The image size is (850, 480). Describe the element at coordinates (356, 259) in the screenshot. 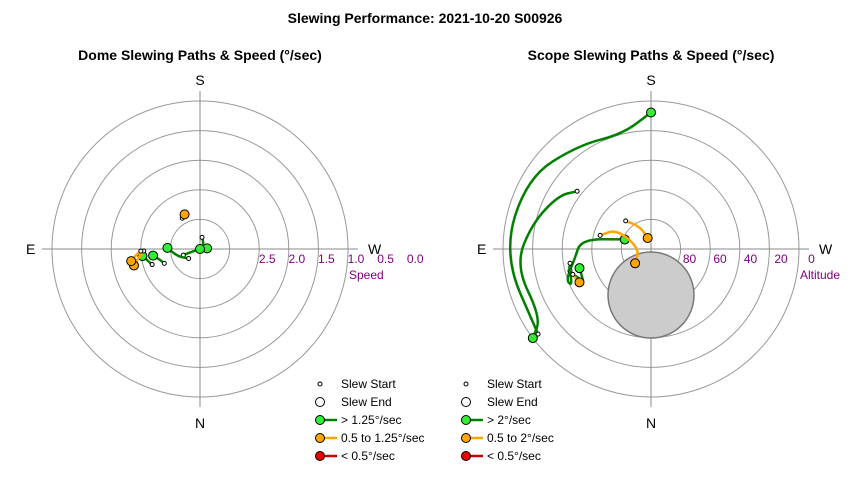

I see `radial-tick-label: 1.0` at that location.